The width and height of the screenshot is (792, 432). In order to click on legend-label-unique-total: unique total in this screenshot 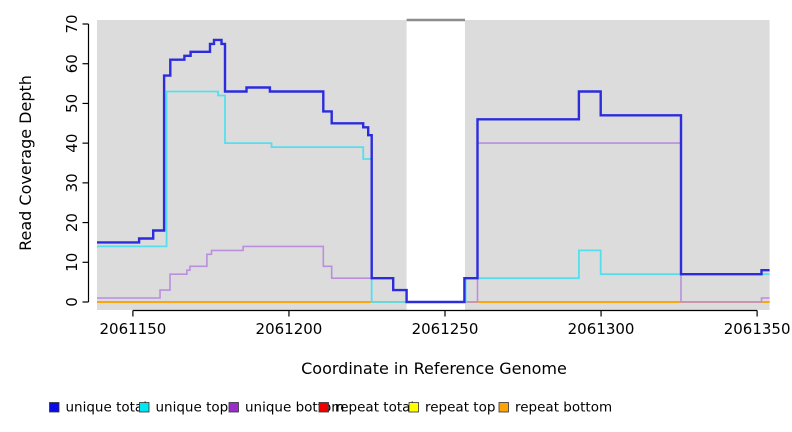, I will do `click(106, 408)`.